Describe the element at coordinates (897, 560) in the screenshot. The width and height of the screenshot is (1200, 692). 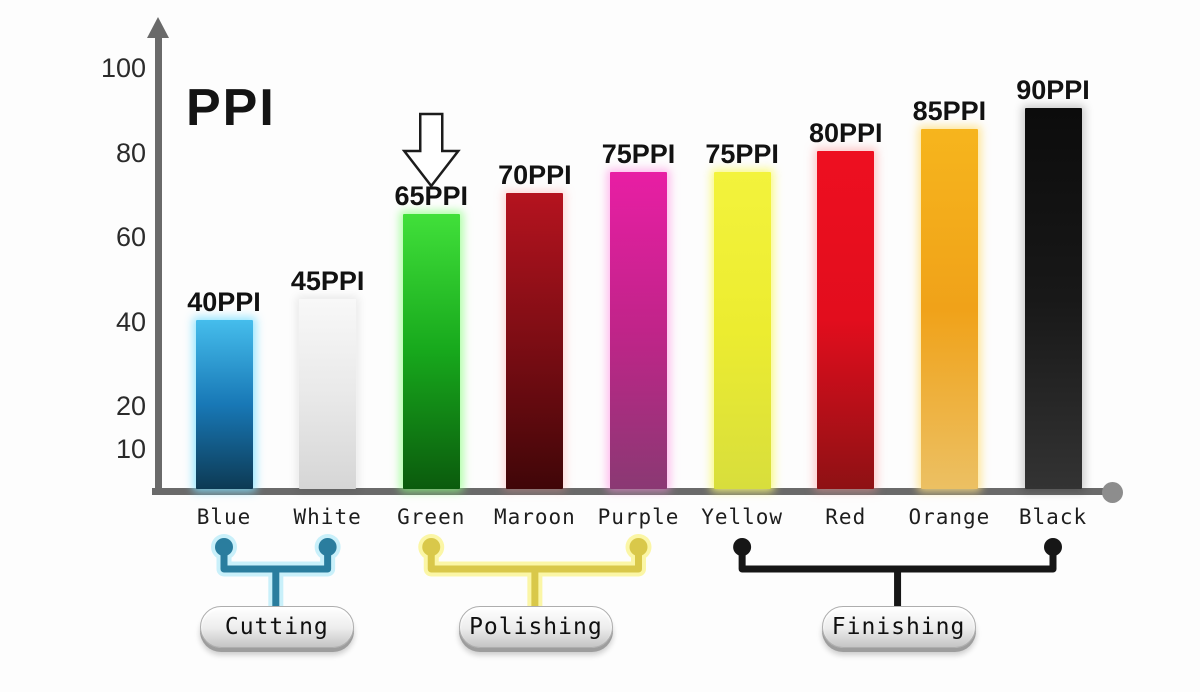
I see `group-bracket-finishing` at that location.